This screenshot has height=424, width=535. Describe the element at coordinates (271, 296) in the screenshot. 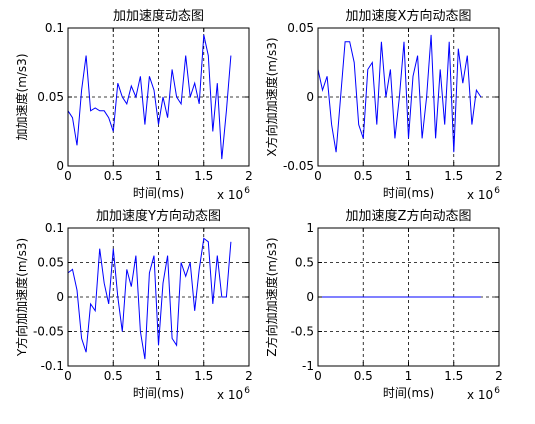

I see `y-axis-label: Z方向加加速度(m/s3)` at that location.